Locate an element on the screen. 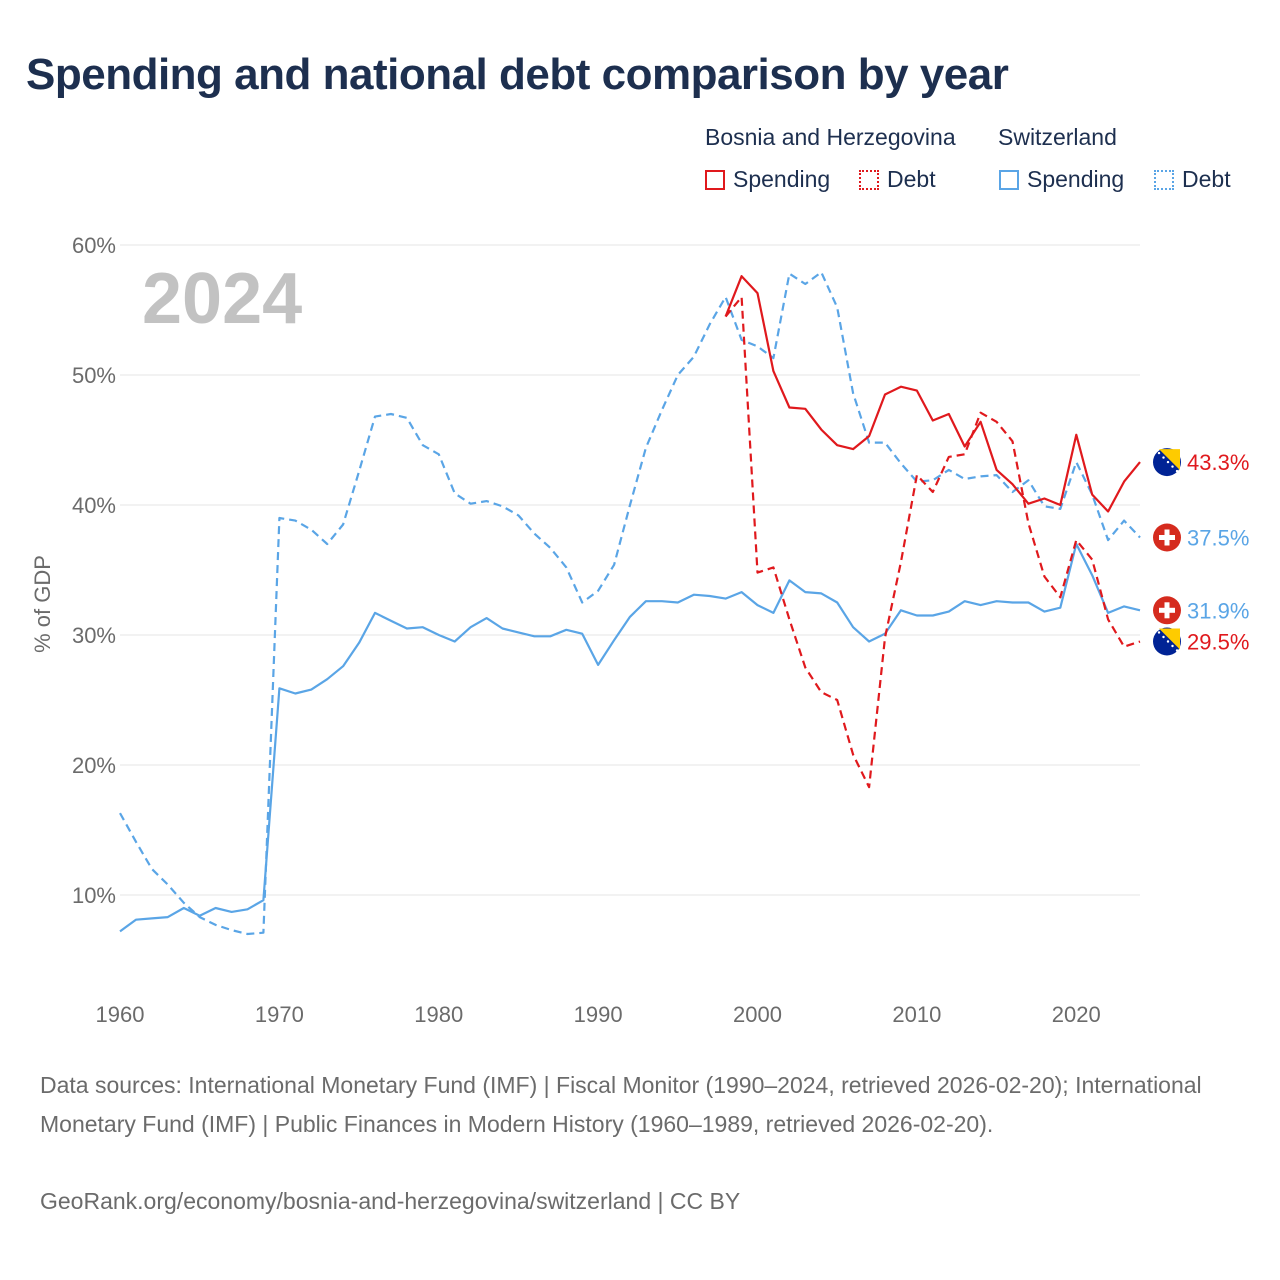 Image resolution: width=1280 pixels, height=1280 pixels. series-line-bosnia-and-herzegovina-spending is located at coordinates (932, 394).